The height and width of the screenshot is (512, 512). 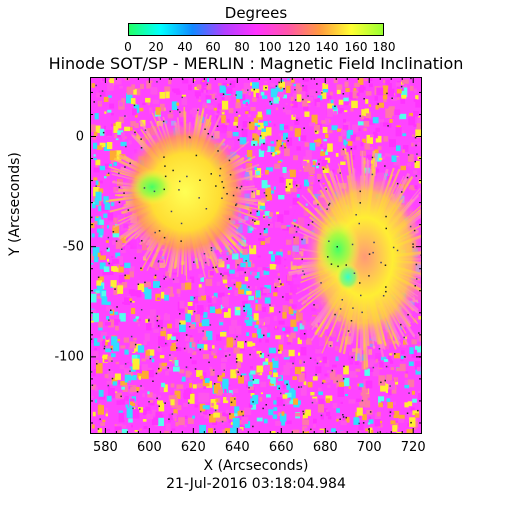 I want to click on x-tick-label: 680, so click(x=325, y=447).